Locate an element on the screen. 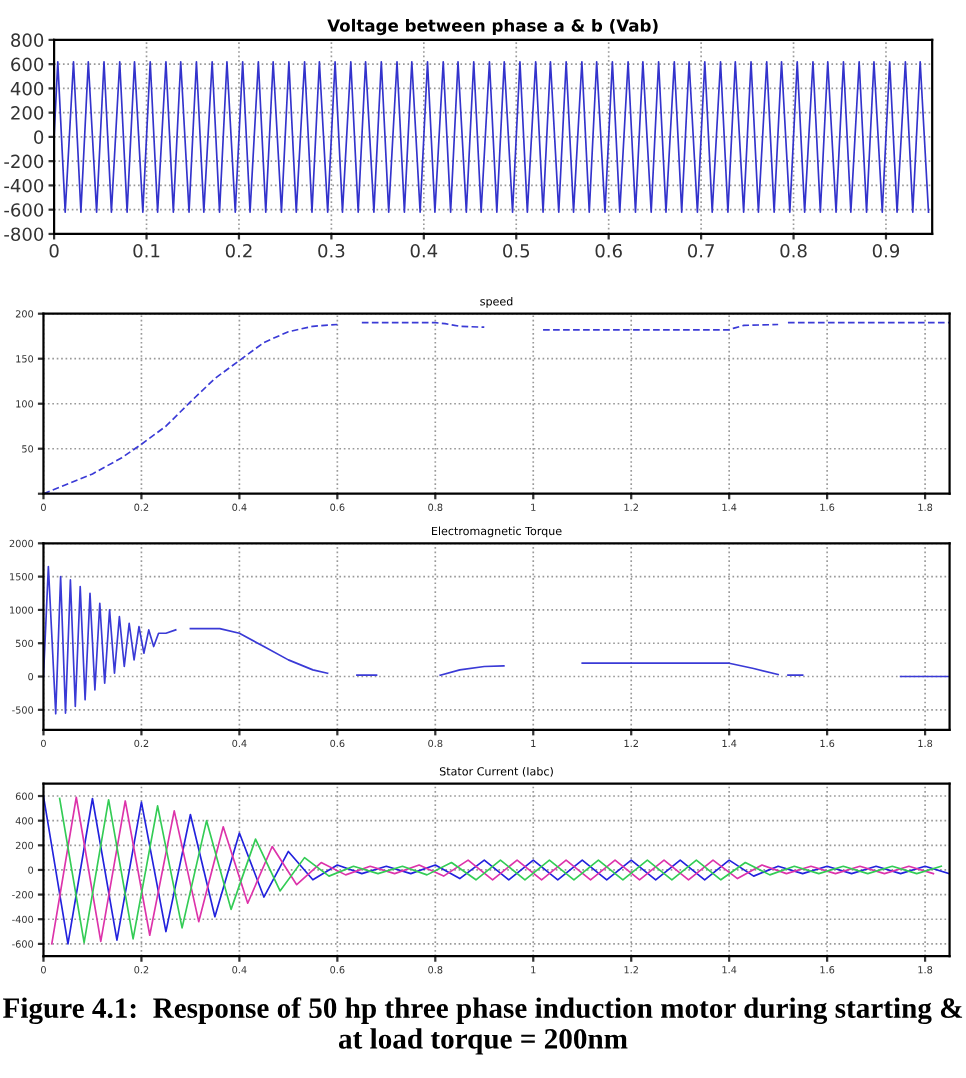  y-tick-label: -800 is located at coordinates (24, 234).